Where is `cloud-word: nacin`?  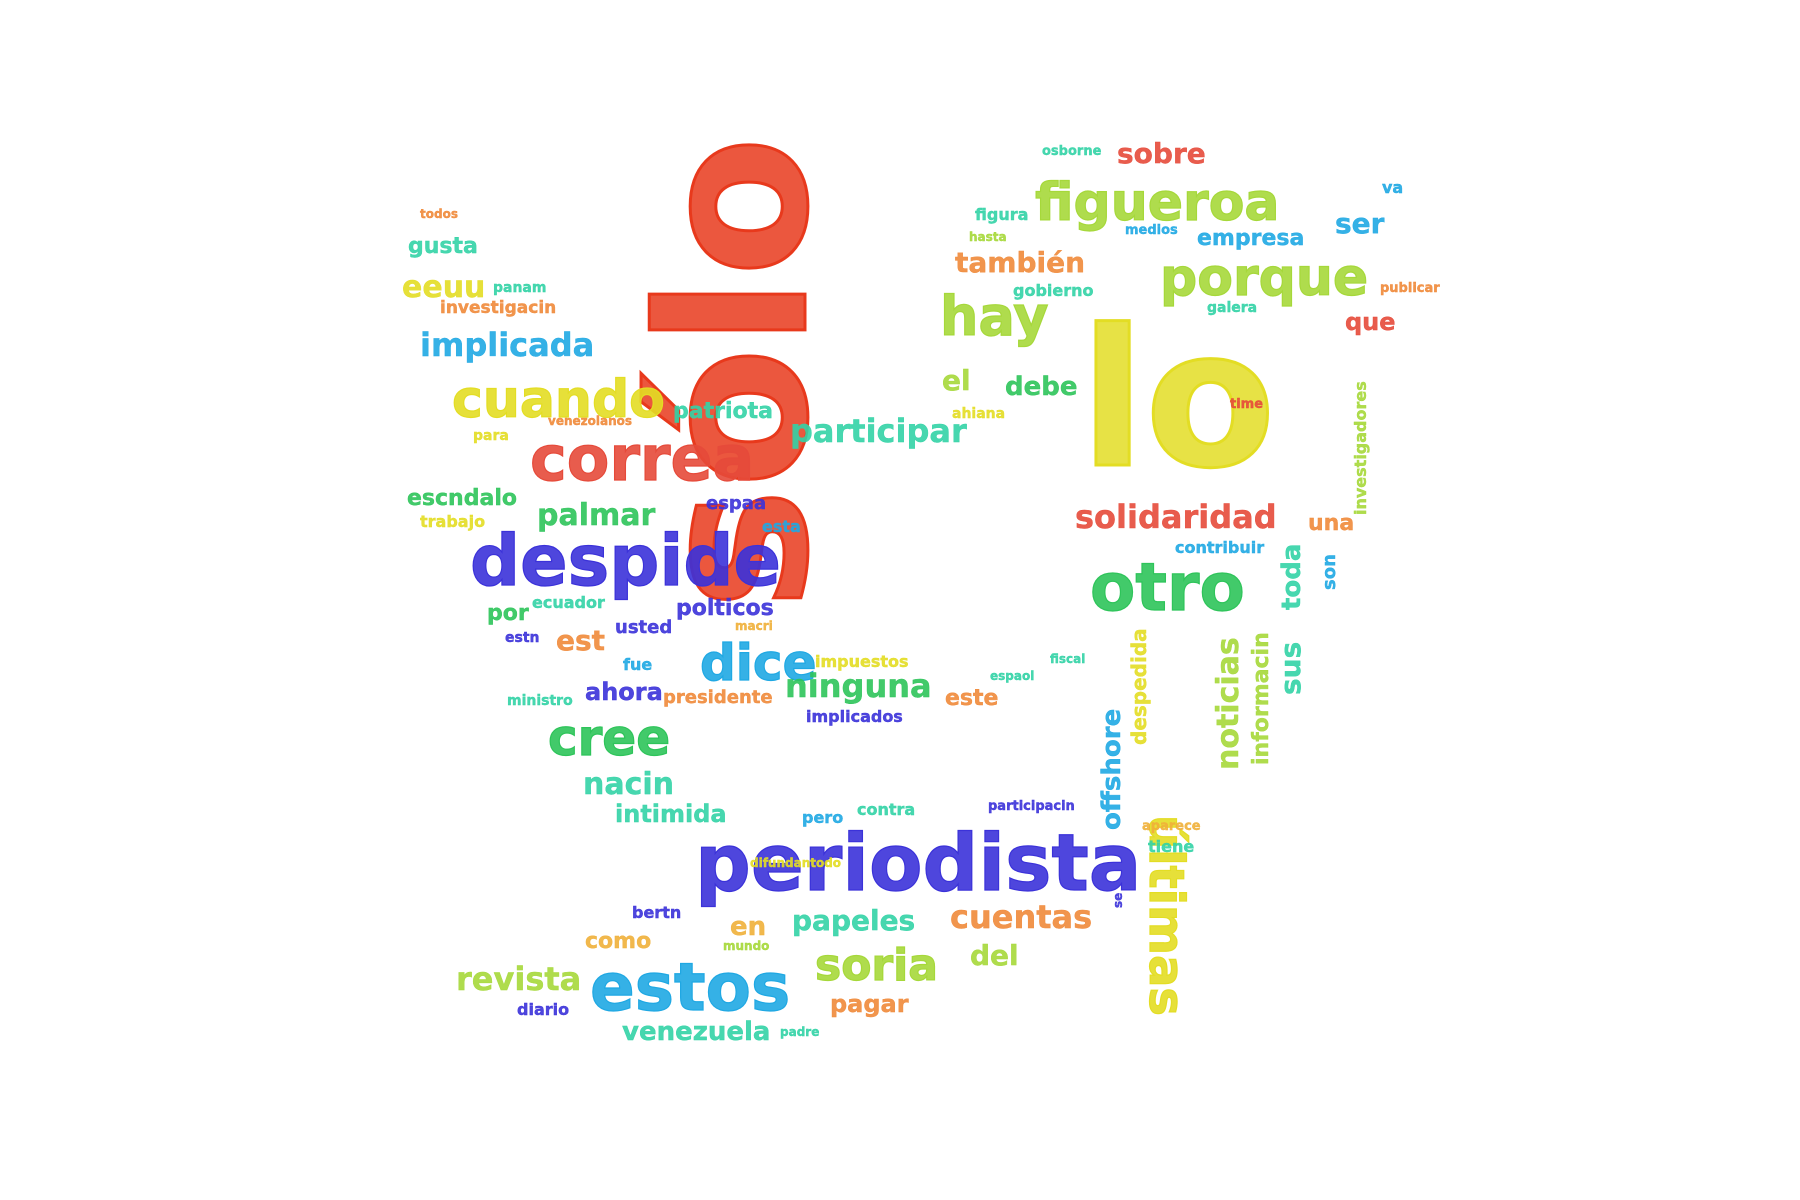 cloud-word: nacin is located at coordinates (628, 784).